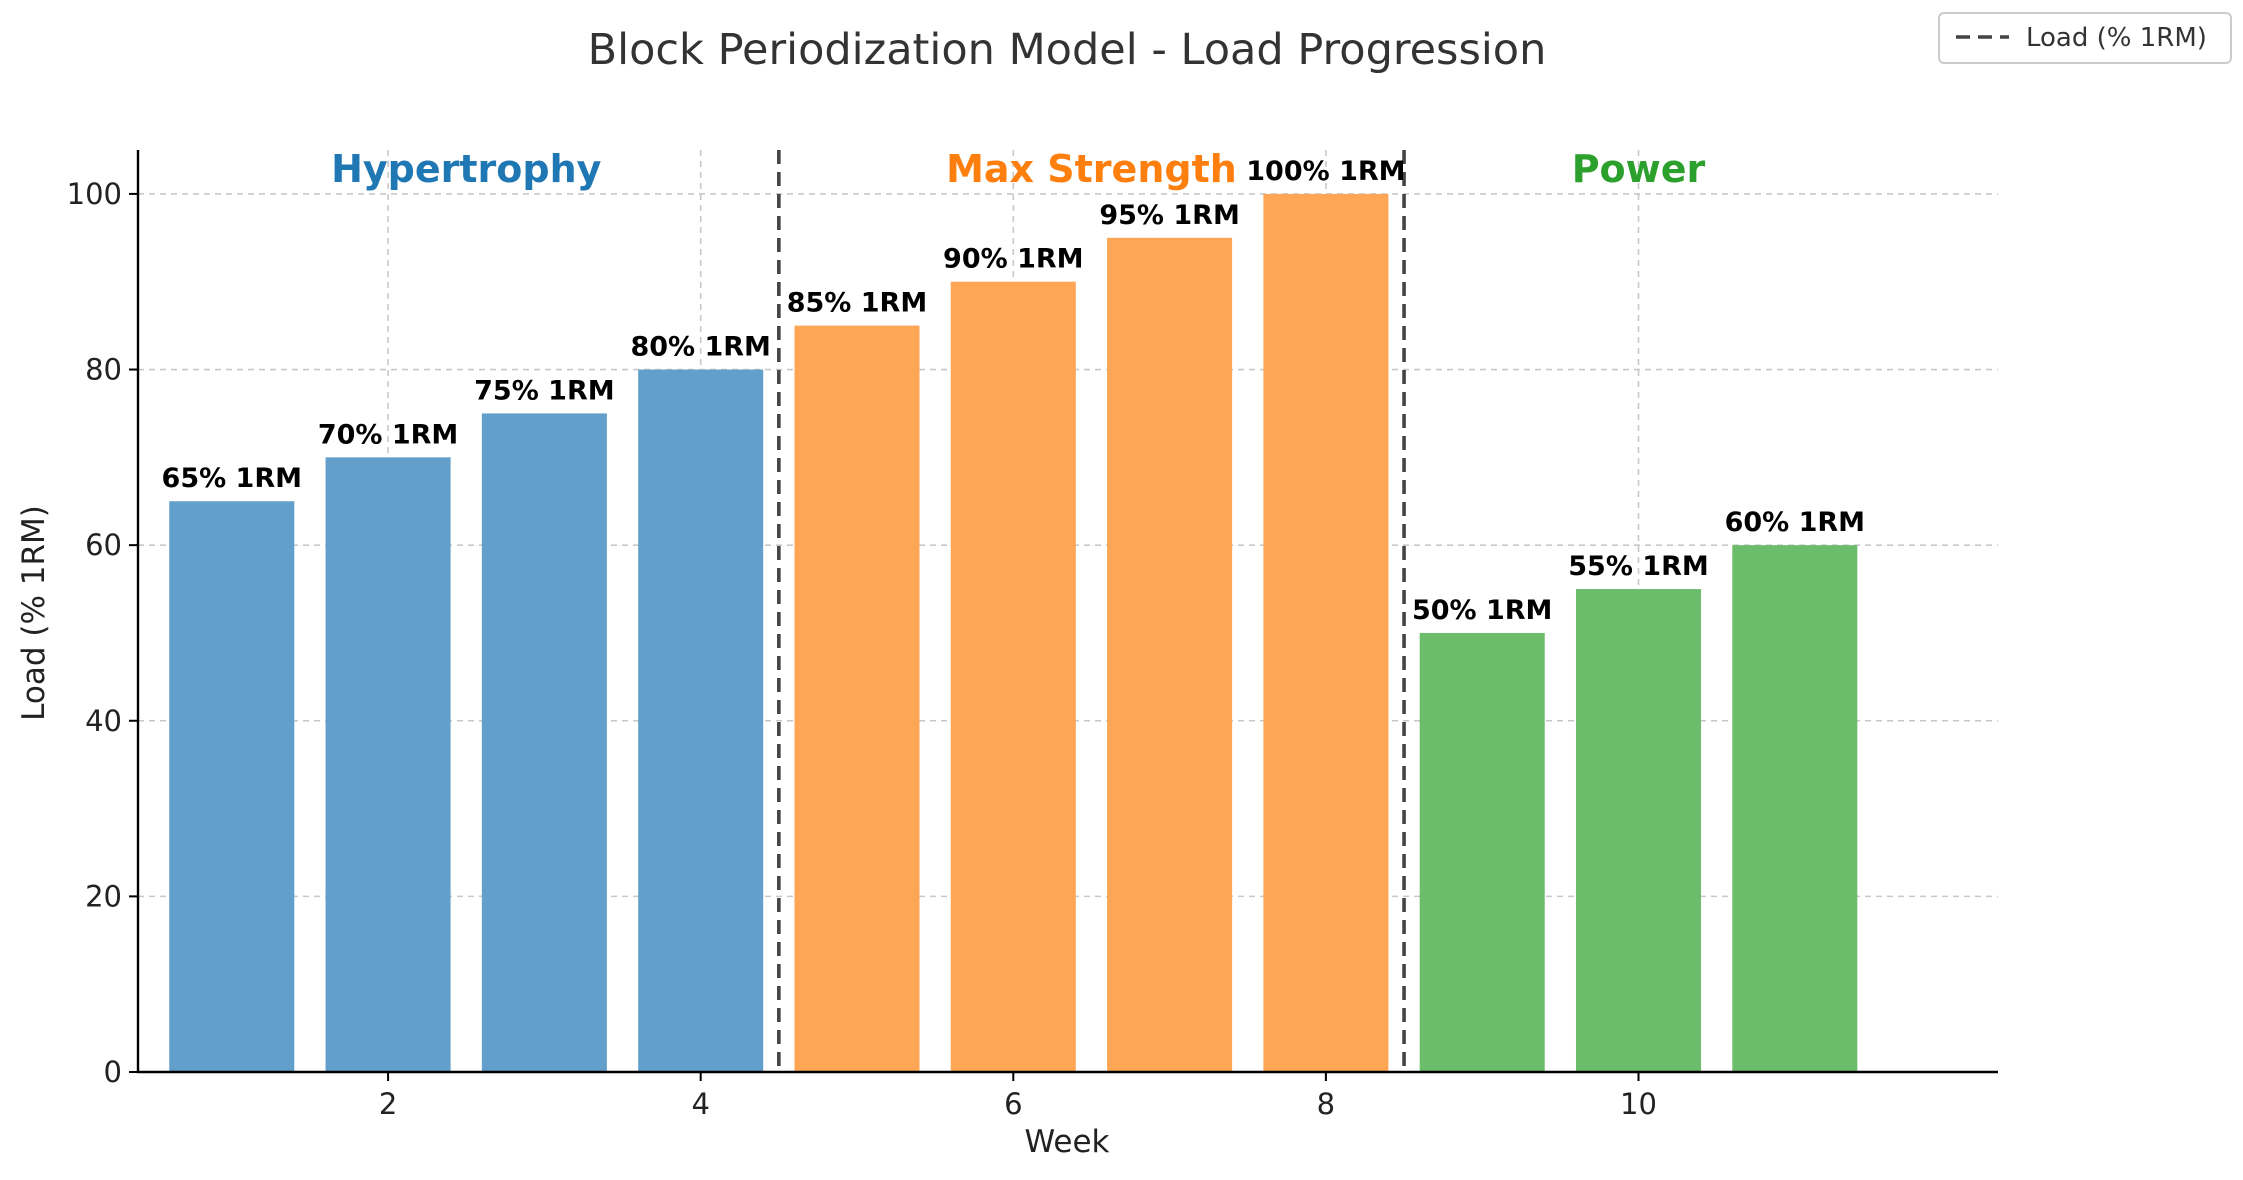 This screenshot has width=2243, height=1180. Describe the element at coordinates (1639, 169) in the screenshot. I see `phase-label-power: Power` at that location.